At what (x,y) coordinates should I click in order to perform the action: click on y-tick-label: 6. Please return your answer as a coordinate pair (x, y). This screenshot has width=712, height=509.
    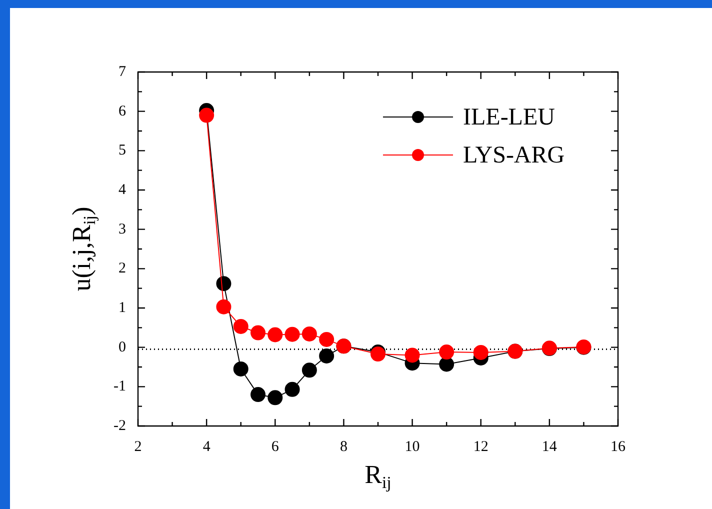
    Looking at the image, I should click on (122, 111).